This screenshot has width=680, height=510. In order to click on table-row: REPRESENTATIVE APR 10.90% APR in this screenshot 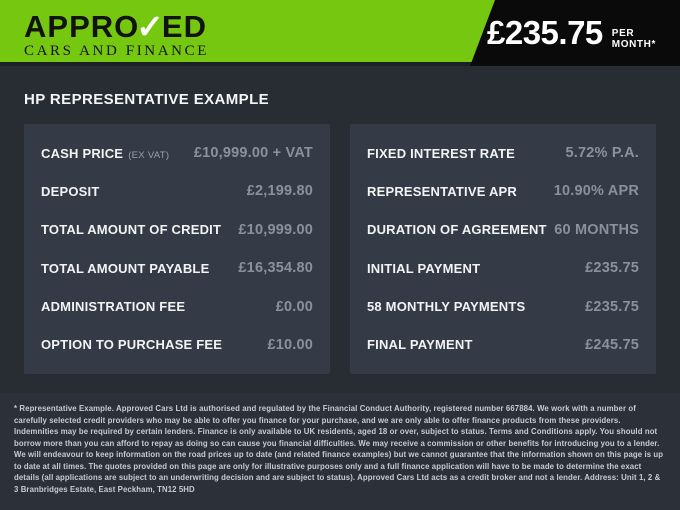, I will do `click(503, 191)`.